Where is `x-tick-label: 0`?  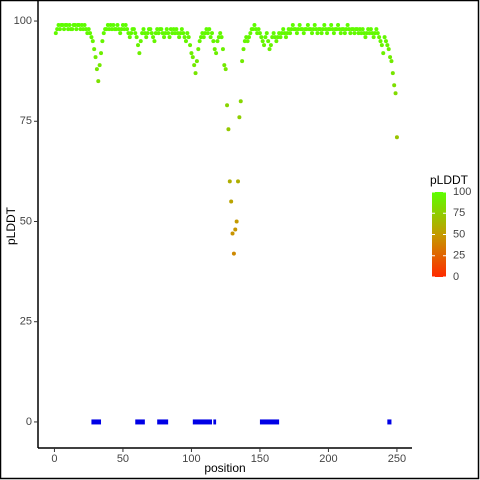 x-tick-label: 0 is located at coordinates (54, 459).